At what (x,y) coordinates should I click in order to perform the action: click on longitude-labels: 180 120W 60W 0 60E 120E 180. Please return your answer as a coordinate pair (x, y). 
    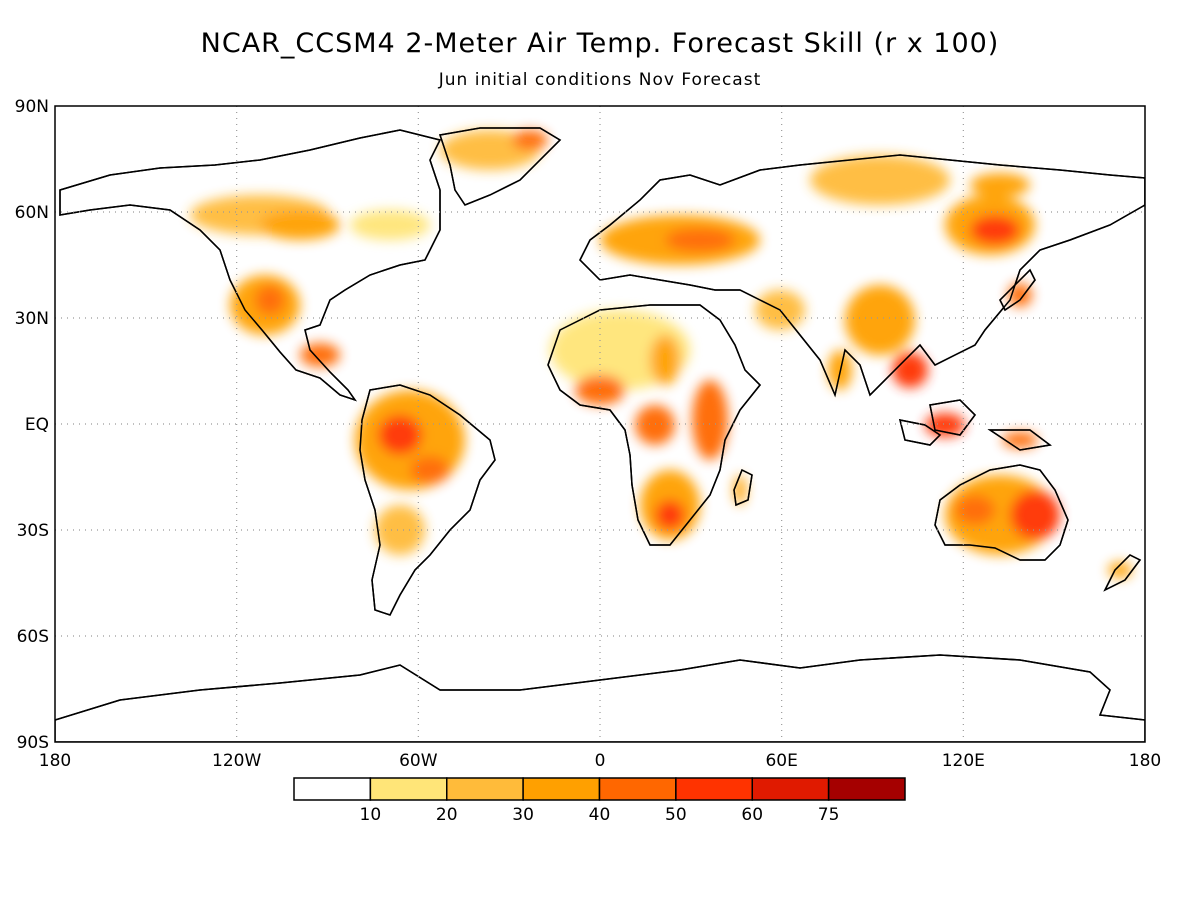
    Looking at the image, I should click on (600, 761).